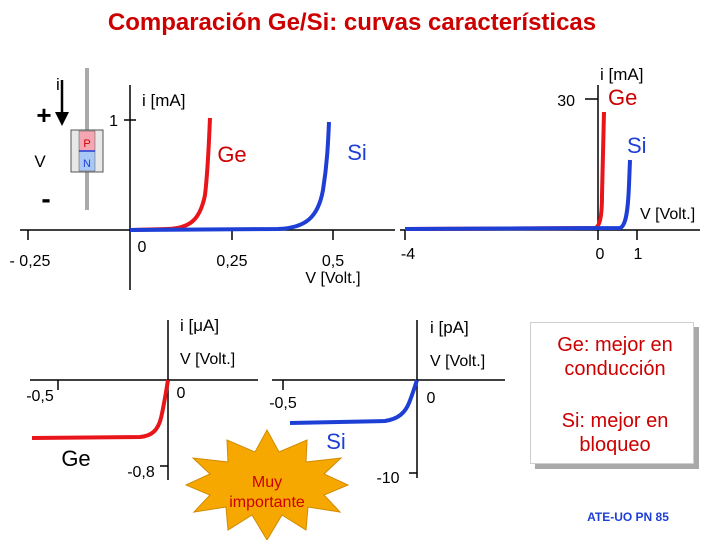  I want to click on diode-symbol: i + V - P N, so click(69, 141).